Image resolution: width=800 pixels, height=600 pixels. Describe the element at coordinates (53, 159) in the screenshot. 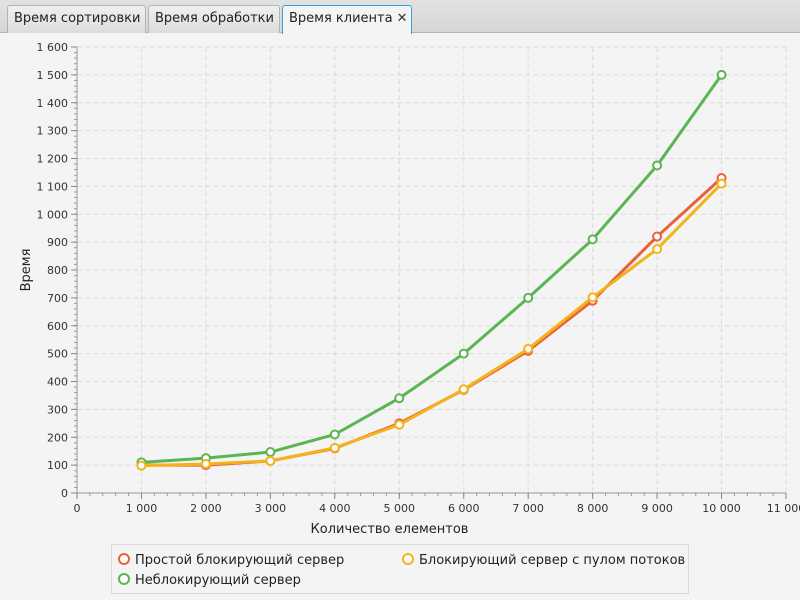

I see `y-tick-label: 1 200` at that location.